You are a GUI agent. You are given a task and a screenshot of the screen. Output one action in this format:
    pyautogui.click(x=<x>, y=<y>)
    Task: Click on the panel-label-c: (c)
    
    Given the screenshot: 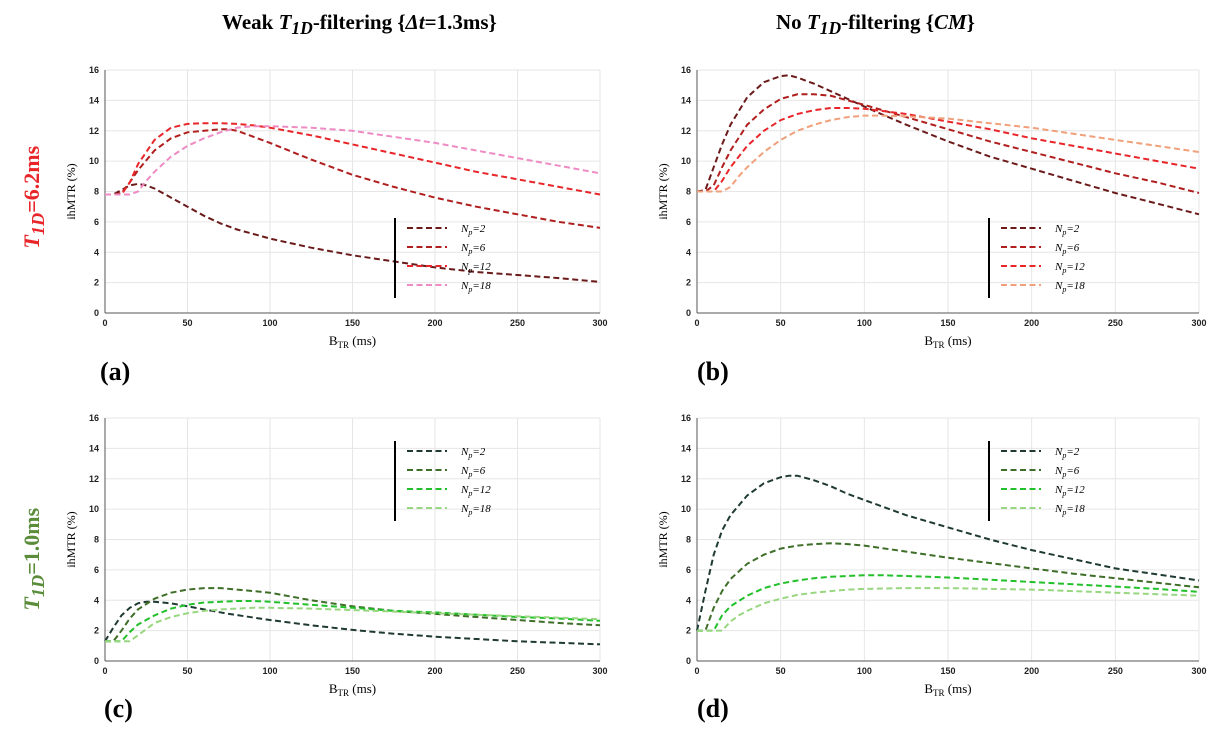 What is the action you would take?
    pyautogui.click(x=118, y=708)
    